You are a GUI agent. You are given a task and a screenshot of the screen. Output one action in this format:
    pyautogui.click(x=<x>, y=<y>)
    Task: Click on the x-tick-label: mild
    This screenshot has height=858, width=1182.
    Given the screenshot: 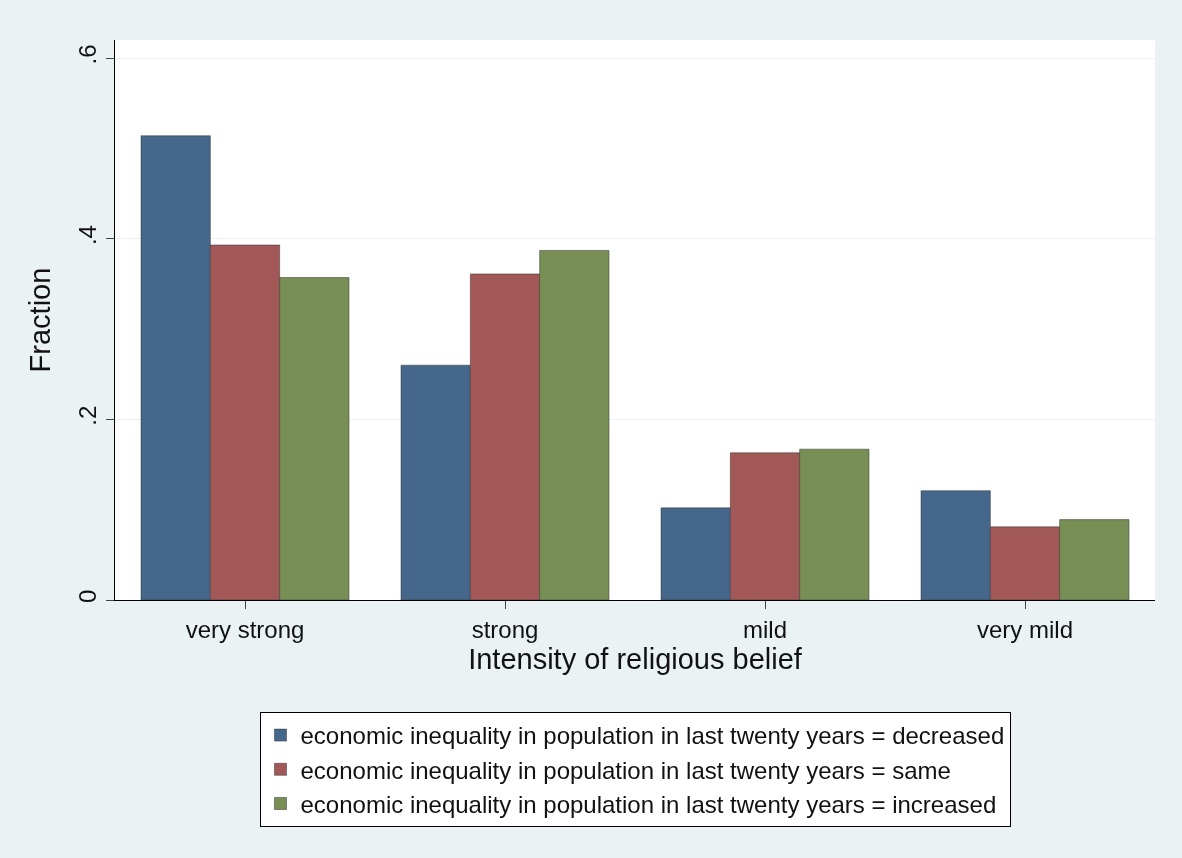 What is the action you would take?
    pyautogui.click(x=765, y=629)
    